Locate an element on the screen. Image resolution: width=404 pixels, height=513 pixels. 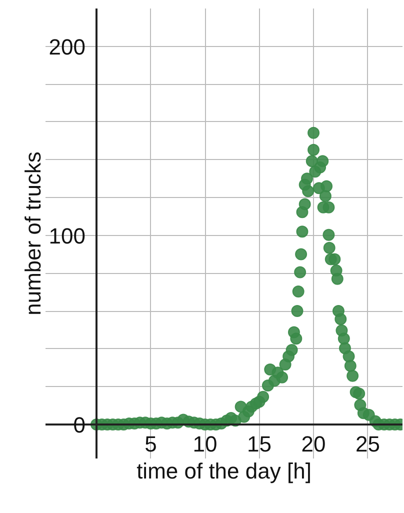
x-tick-label: 10 is located at coordinates (205, 443).